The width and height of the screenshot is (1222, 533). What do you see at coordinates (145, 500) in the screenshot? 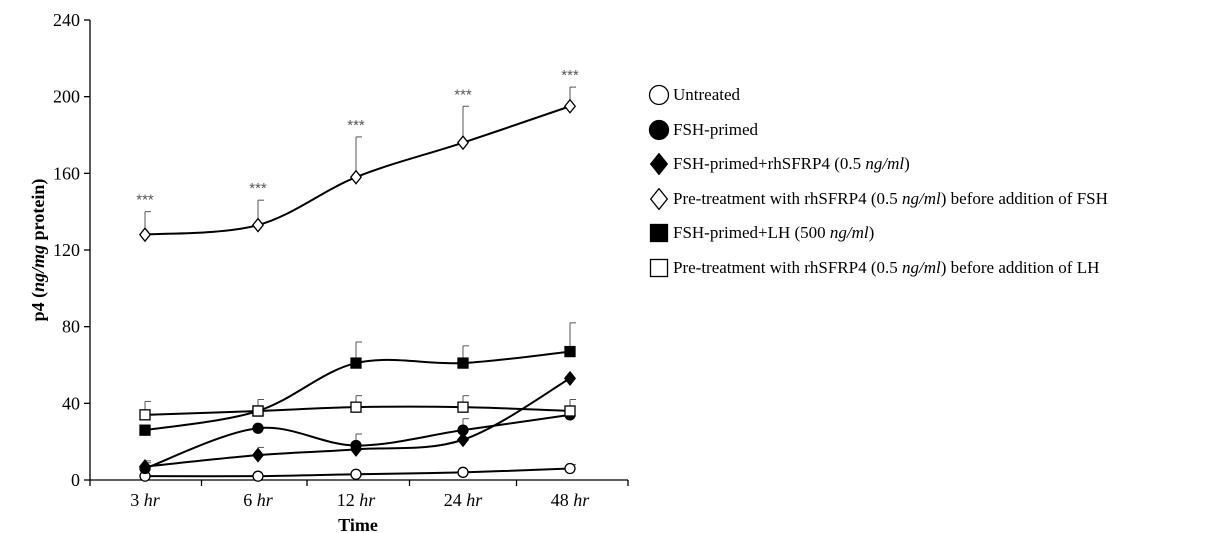
I see `x-tick-label: 3 hr` at bounding box center [145, 500].